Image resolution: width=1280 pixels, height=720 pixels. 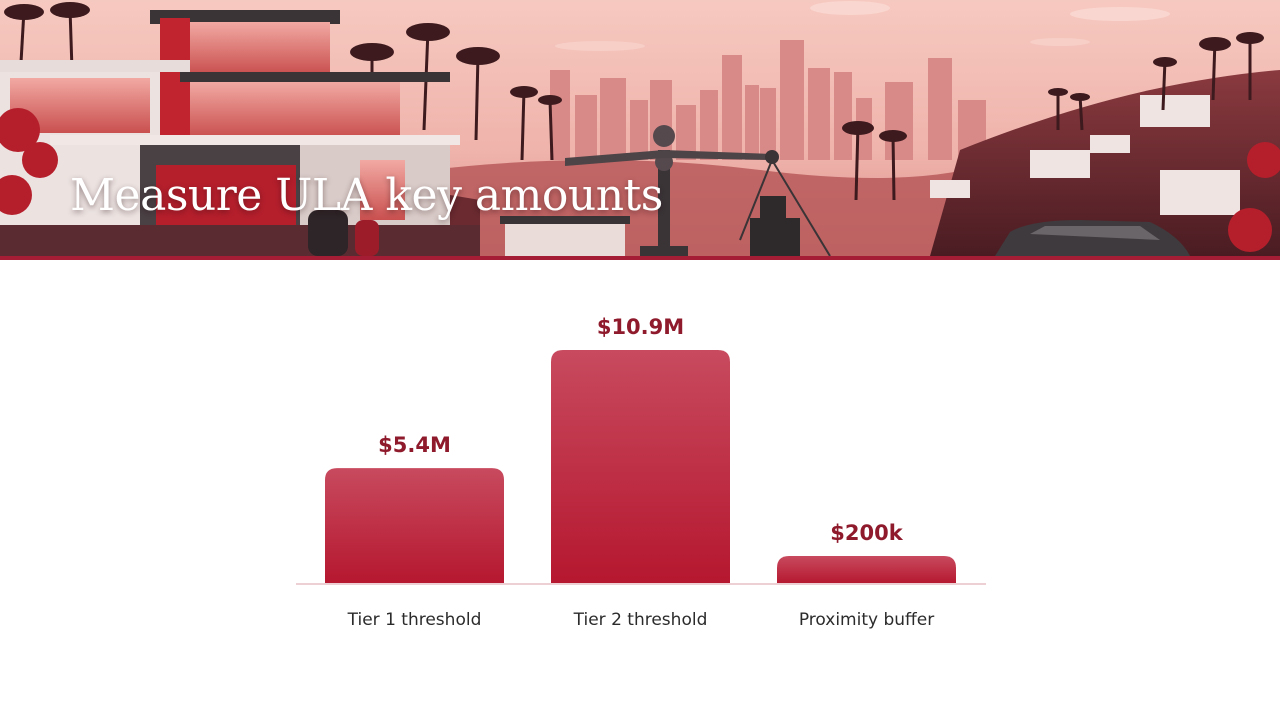 What do you see at coordinates (640, 258) in the screenshot?
I see `hero-divider` at bounding box center [640, 258].